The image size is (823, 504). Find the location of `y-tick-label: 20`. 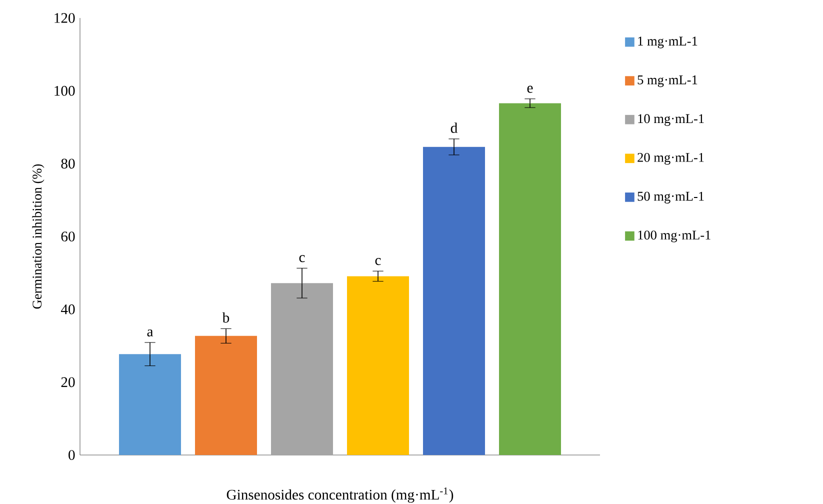

y-tick-label: 20 is located at coordinates (68, 382).